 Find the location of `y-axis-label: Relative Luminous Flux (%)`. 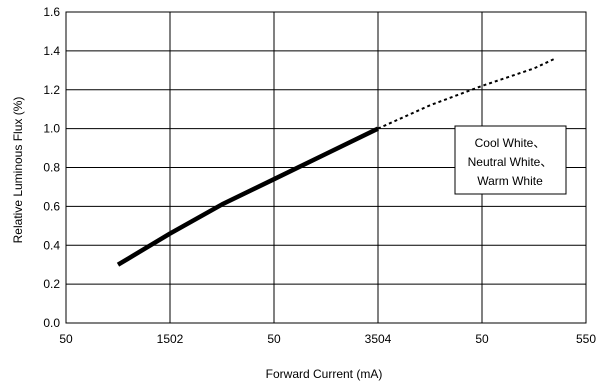

y-axis-label: Relative Luminous Flux (%) is located at coordinates (18, 170).